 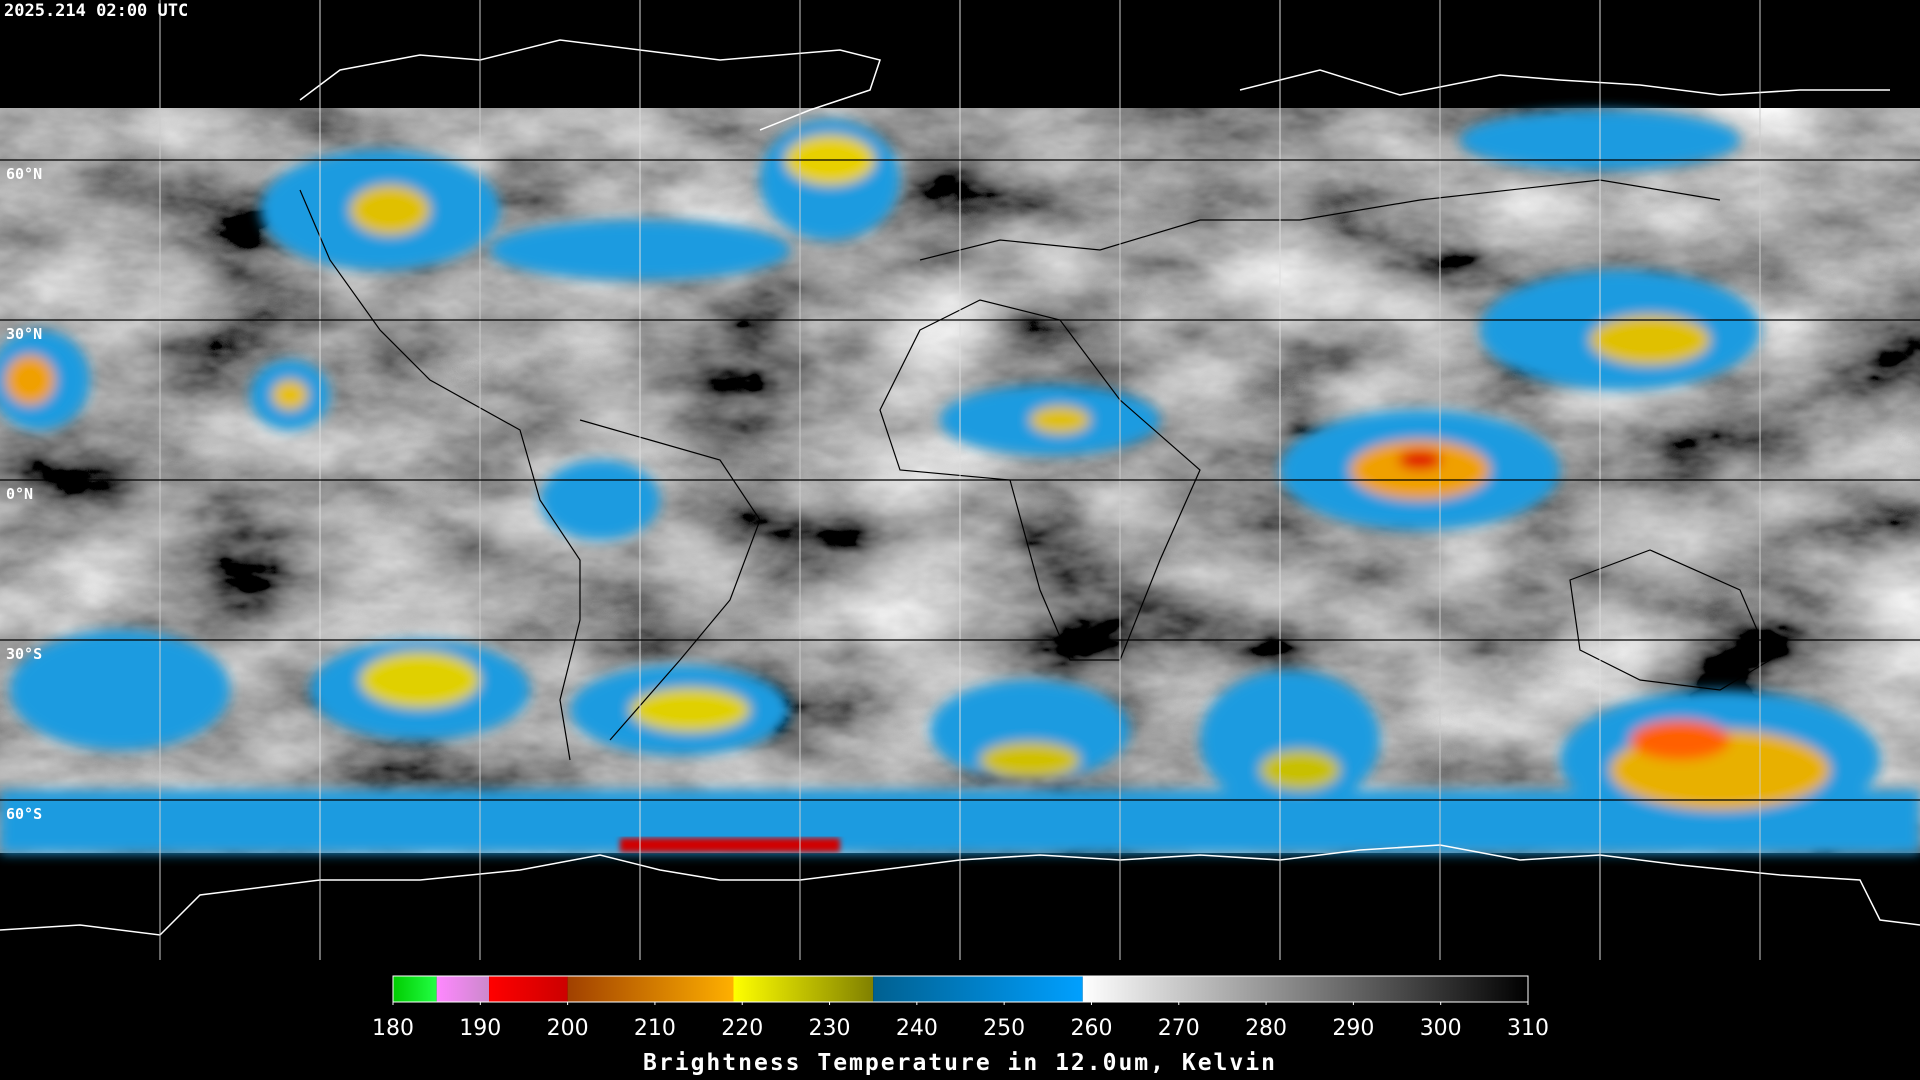 I want to click on timestamp: 2025.214 02:00 UTC, so click(x=96, y=11).